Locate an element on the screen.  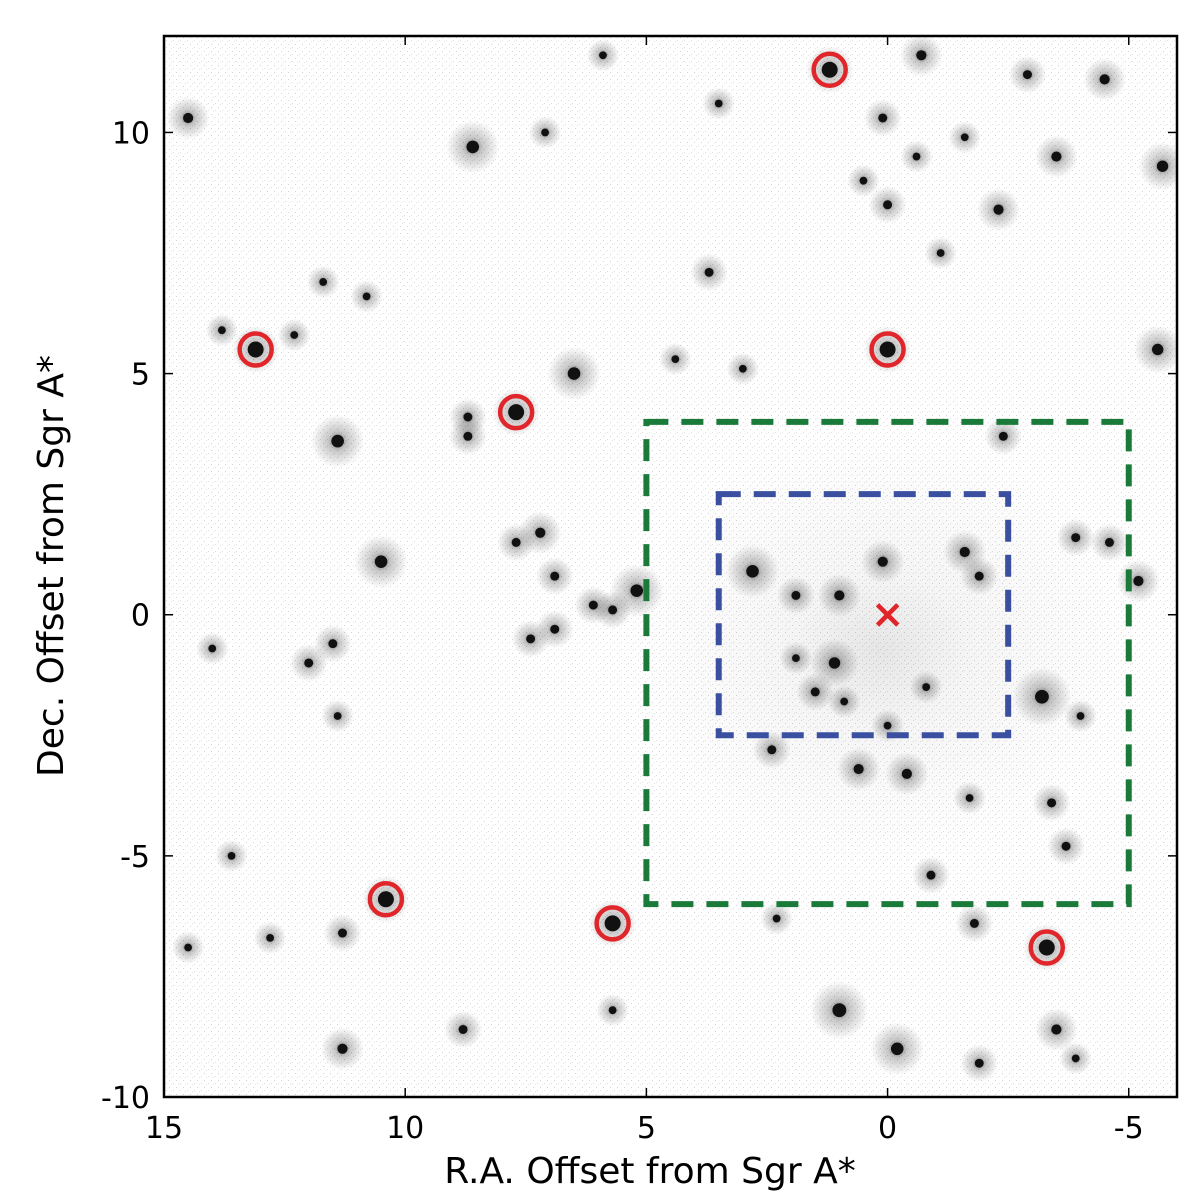
x-tick-label: 0 is located at coordinates (887, 1128).